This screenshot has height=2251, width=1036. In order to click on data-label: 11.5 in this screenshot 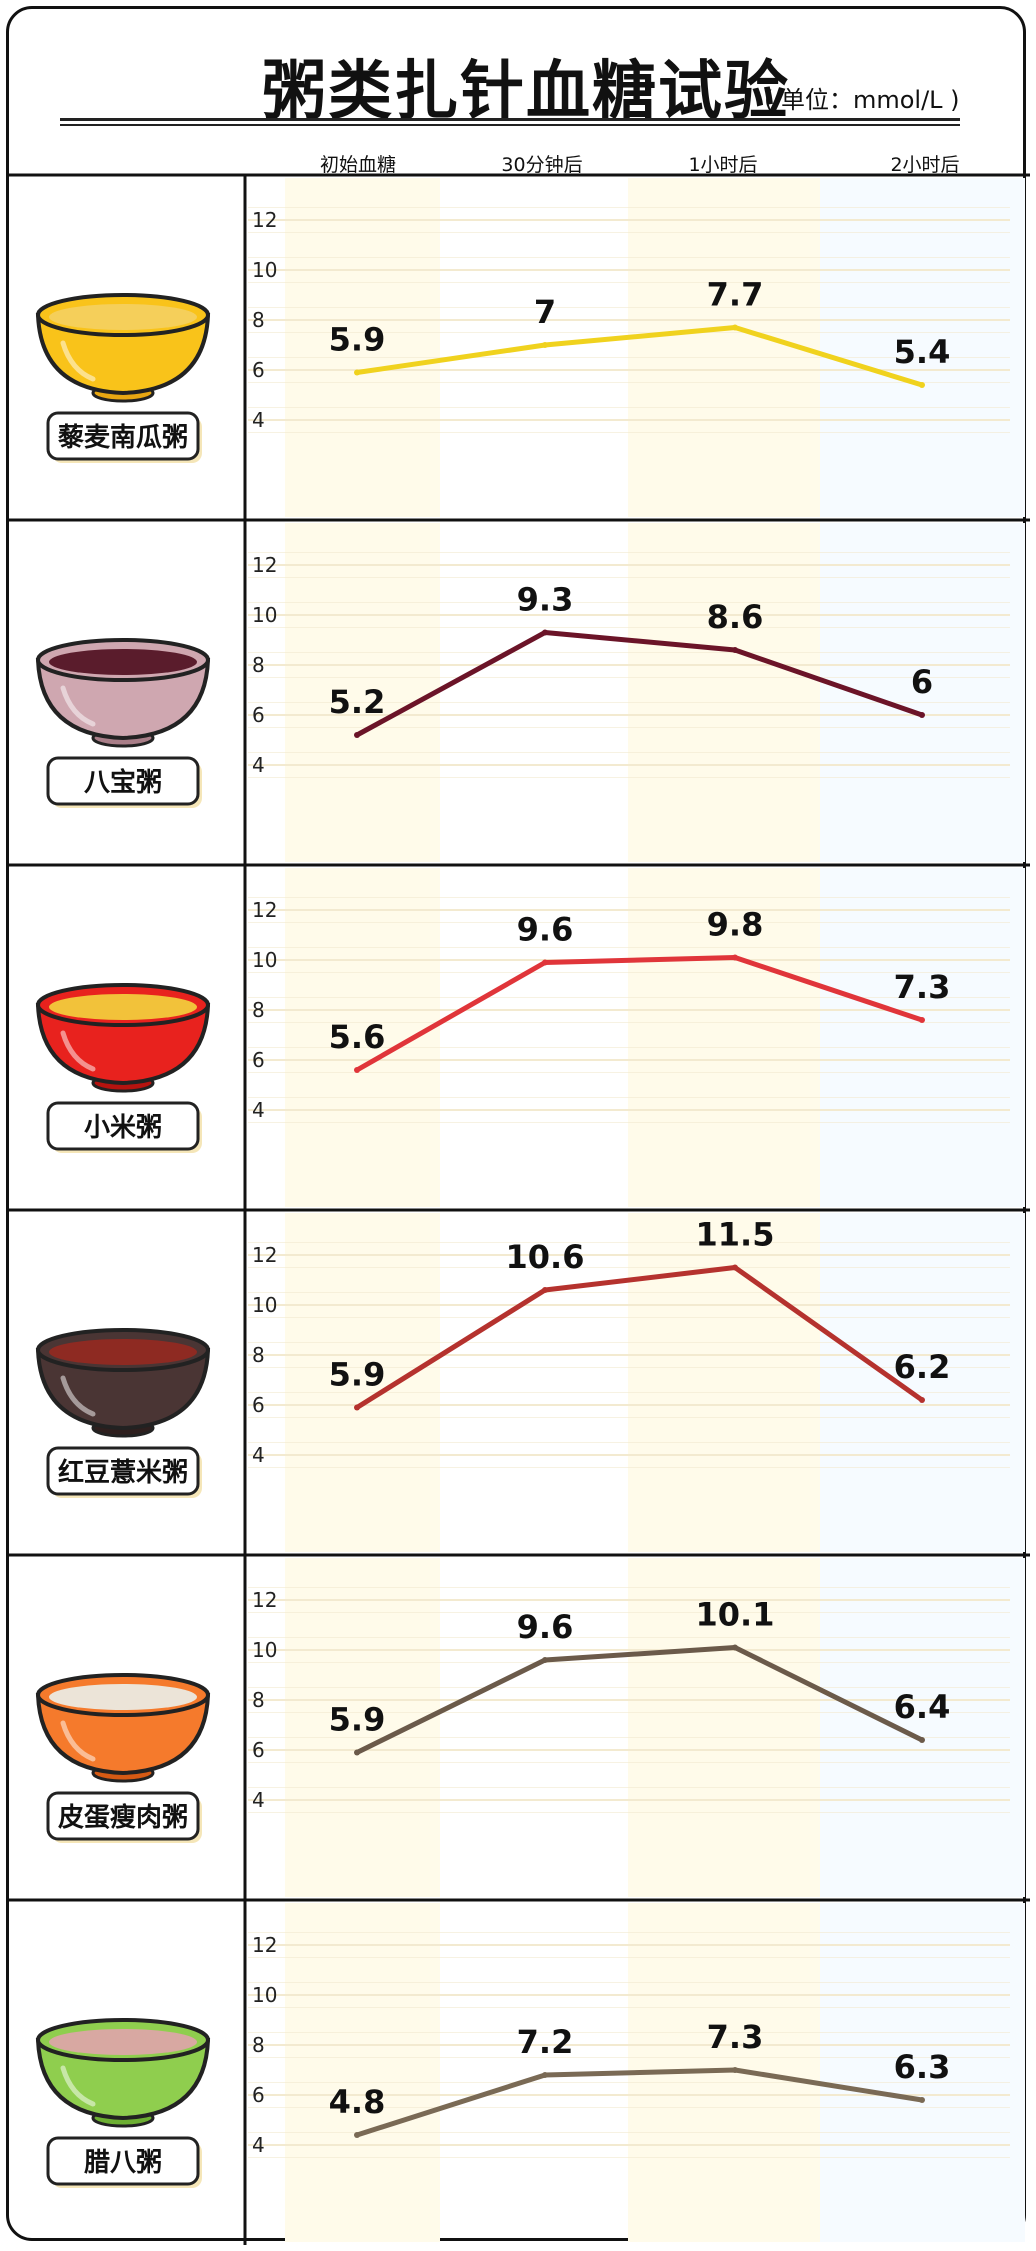, I will do `click(735, 1235)`.